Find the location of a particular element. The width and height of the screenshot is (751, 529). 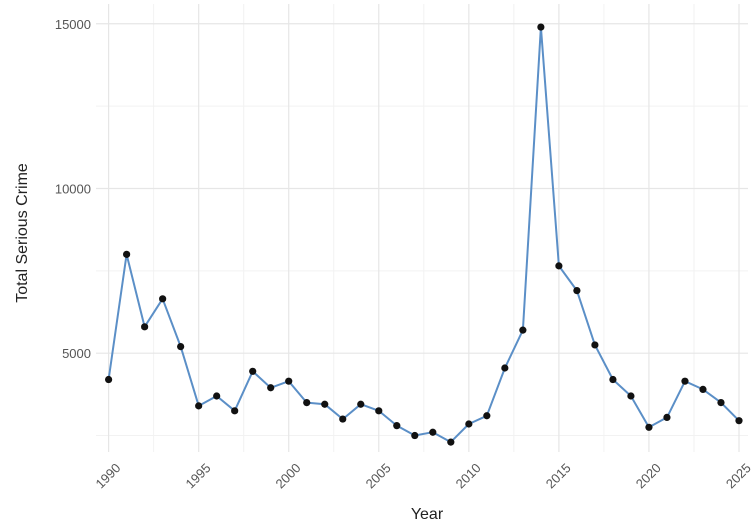

y-axis-title: Total Serious Crime is located at coordinates (22, 233).